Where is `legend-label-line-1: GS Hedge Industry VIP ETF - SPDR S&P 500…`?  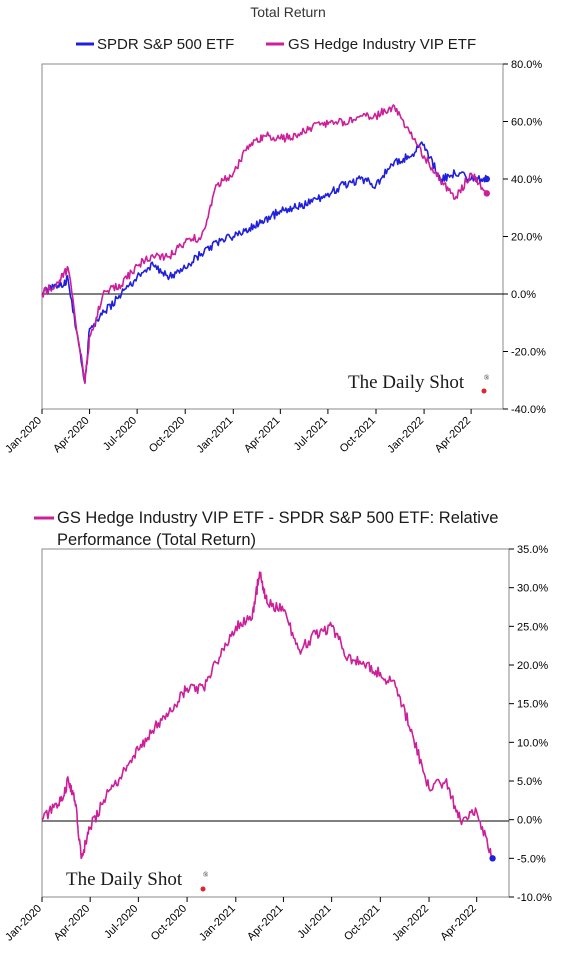
legend-label-line-1: GS Hedge Industry VIP ETF - SPDR S&P 500… is located at coordinates (277, 518).